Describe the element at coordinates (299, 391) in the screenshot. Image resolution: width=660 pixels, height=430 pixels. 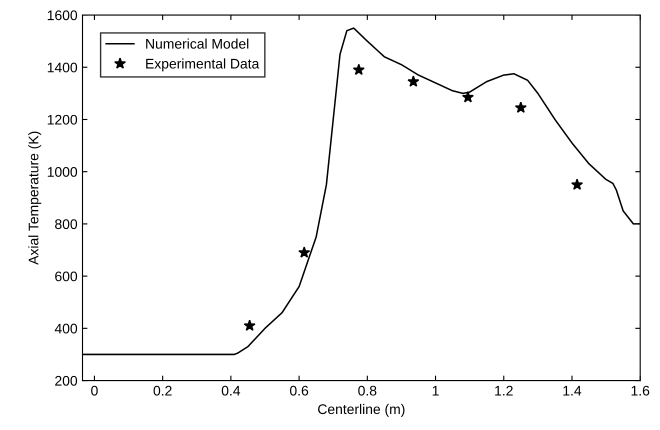
I see `x-tick-label: 0.6` at that location.